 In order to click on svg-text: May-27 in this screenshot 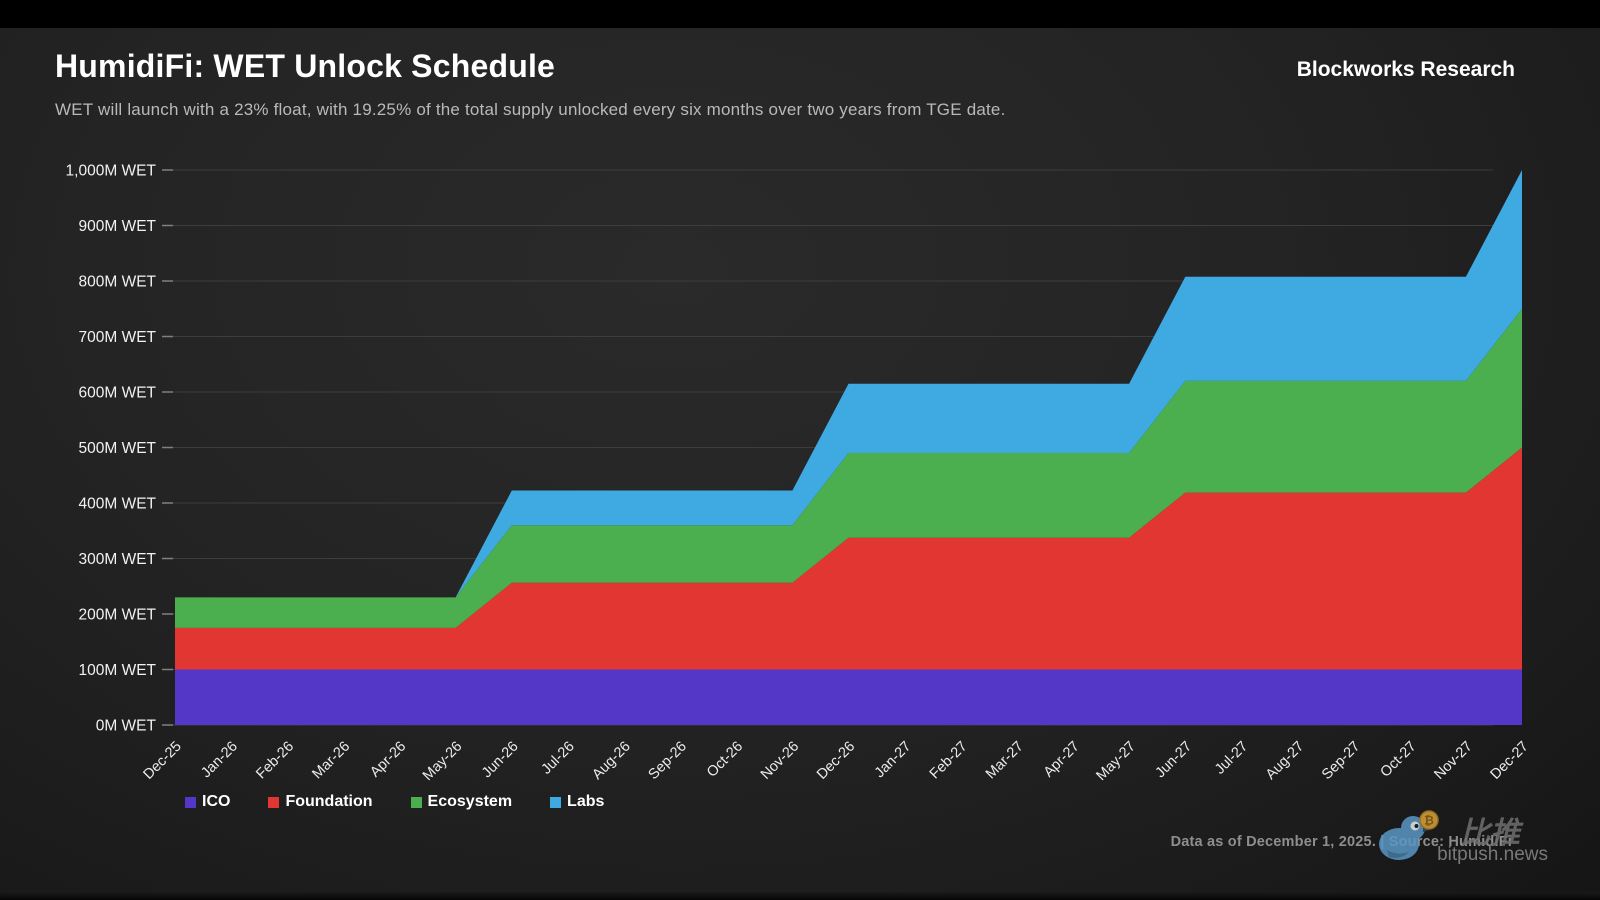, I will do `click(1116, 762)`.